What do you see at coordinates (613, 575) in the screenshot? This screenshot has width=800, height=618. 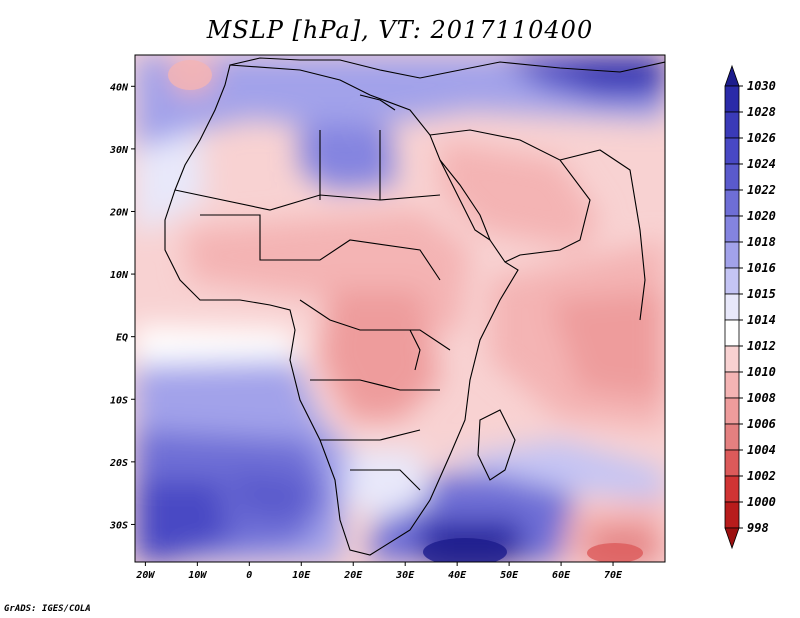 I see `lon-tick-label: 70E` at bounding box center [613, 575].